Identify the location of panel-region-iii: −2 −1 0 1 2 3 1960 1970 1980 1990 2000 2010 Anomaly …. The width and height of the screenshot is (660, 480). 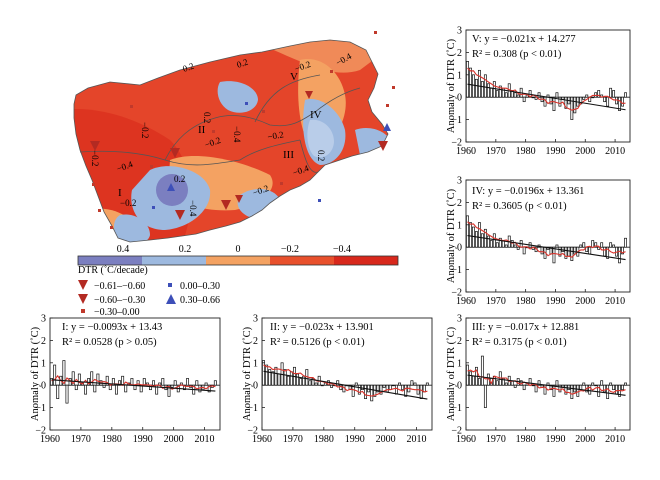
(538, 379).